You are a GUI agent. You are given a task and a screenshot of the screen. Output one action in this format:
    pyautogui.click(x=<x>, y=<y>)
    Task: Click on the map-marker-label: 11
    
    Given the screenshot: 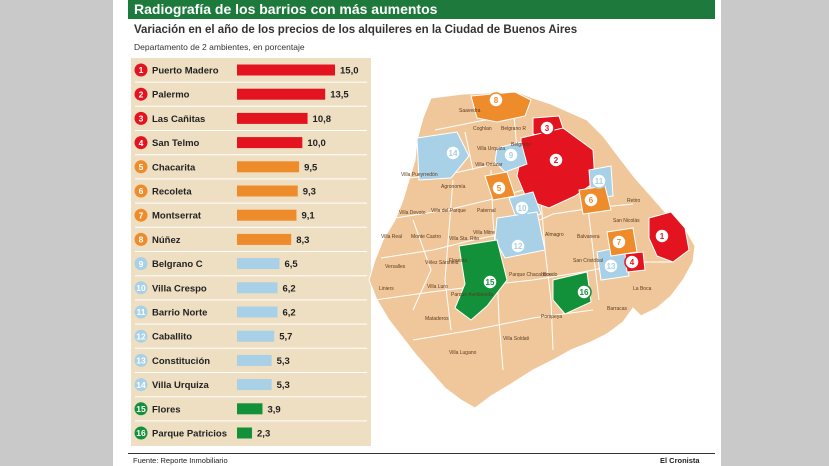 What is the action you would take?
    pyautogui.click(x=599, y=181)
    